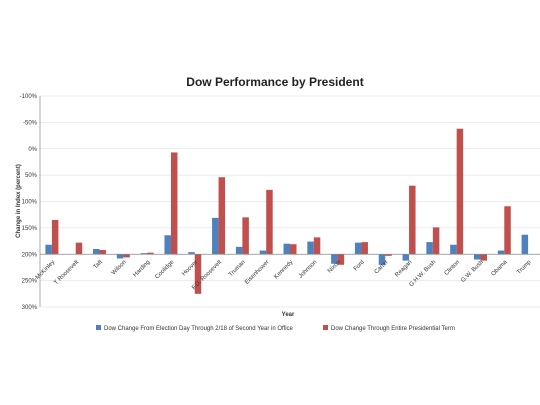 This screenshot has width=540, height=405. I want to click on category-label: Eisenhower, so click(257, 272).